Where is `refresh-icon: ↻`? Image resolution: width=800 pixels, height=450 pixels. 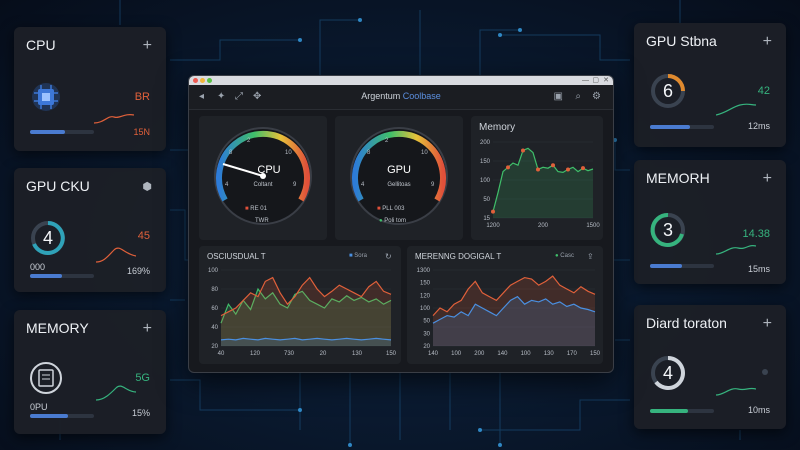 refresh-icon: ↻ is located at coordinates (388, 256).